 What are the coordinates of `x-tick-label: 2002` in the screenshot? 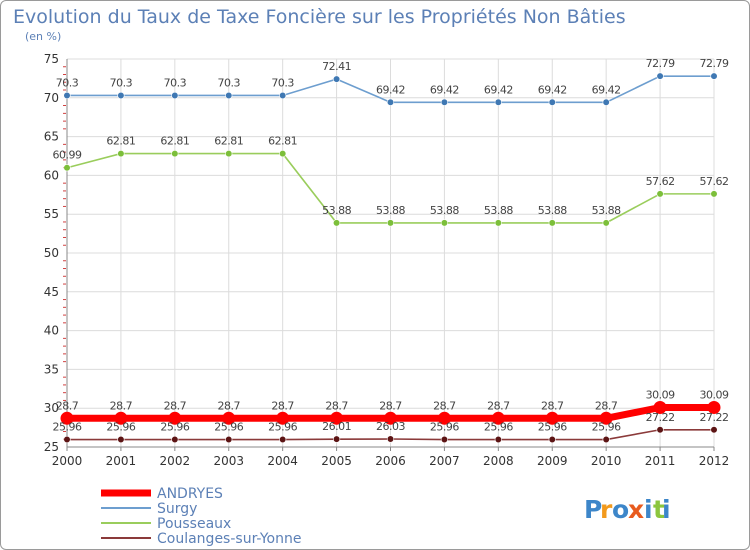 It's located at (175, 461).